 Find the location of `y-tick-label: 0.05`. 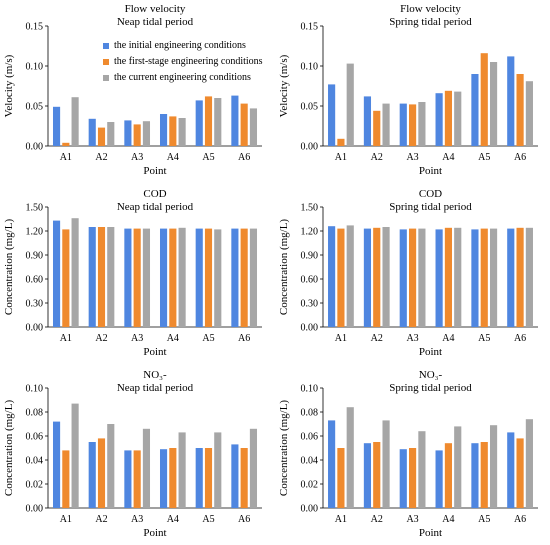

y-tick-label: 0.05 is located at coordinates (35, 107).